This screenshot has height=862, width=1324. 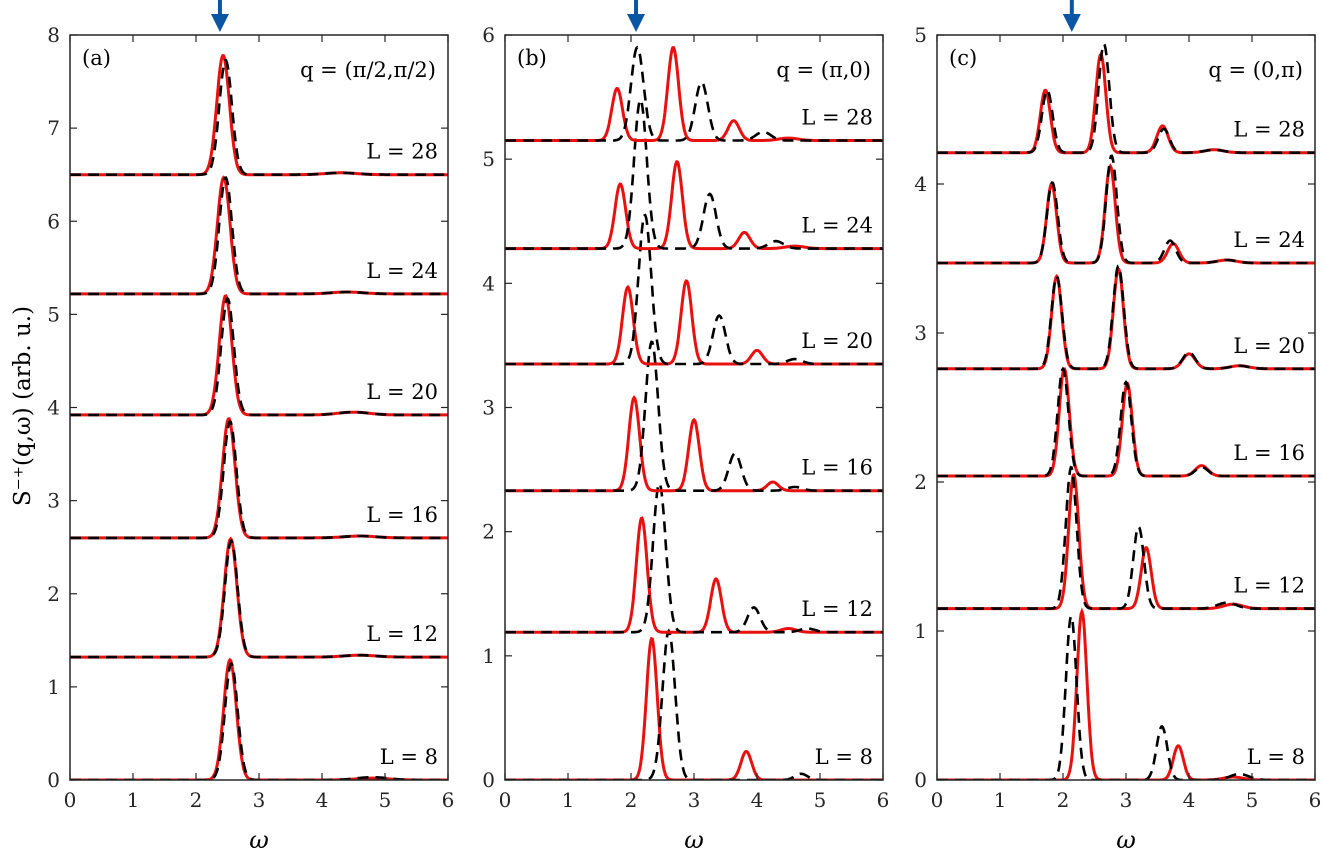 What do you see at coordinates (963, 58) in the screenshot?
I see `panel-tag: (c)` at bounding box center [963, 58].